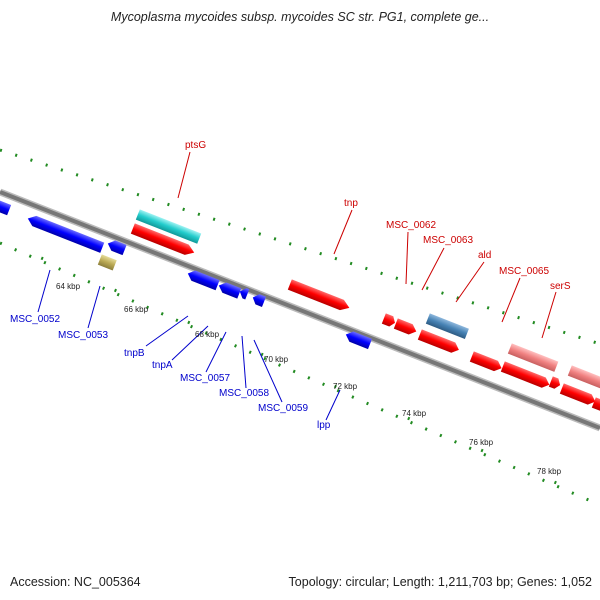  I want to click on gene-msc-0052-arrow, so click(65, 233).